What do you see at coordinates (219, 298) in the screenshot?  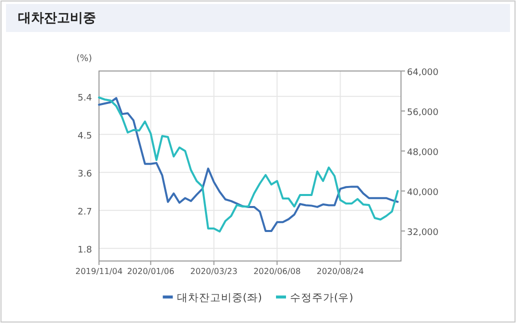 I see `legend-label: 대차잔고비중(좌)` at bounding box center [219, 298].